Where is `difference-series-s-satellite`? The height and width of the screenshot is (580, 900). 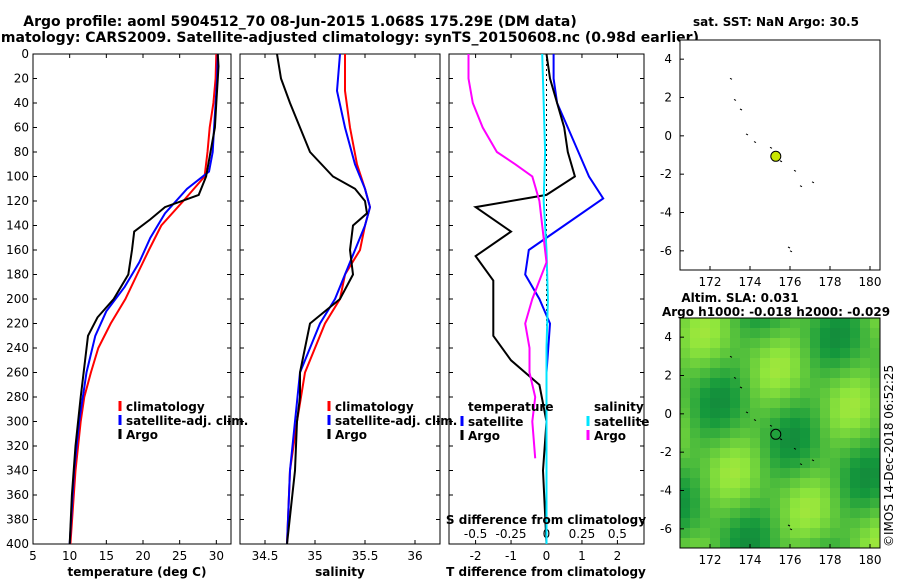 difference-series-s-satellite is located at coordinates (545, 298).